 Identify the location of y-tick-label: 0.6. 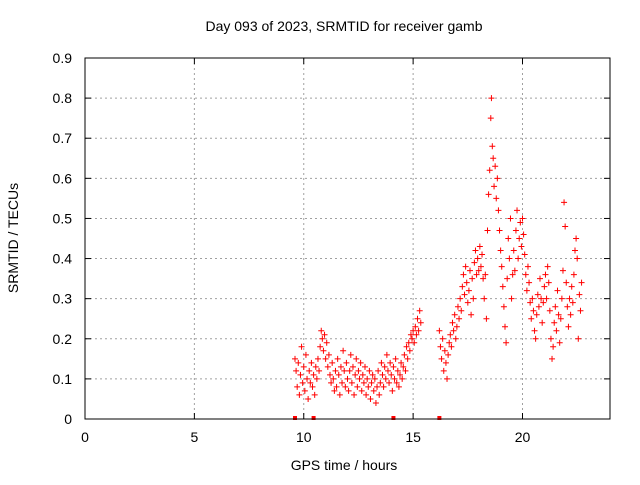
(63, 178).